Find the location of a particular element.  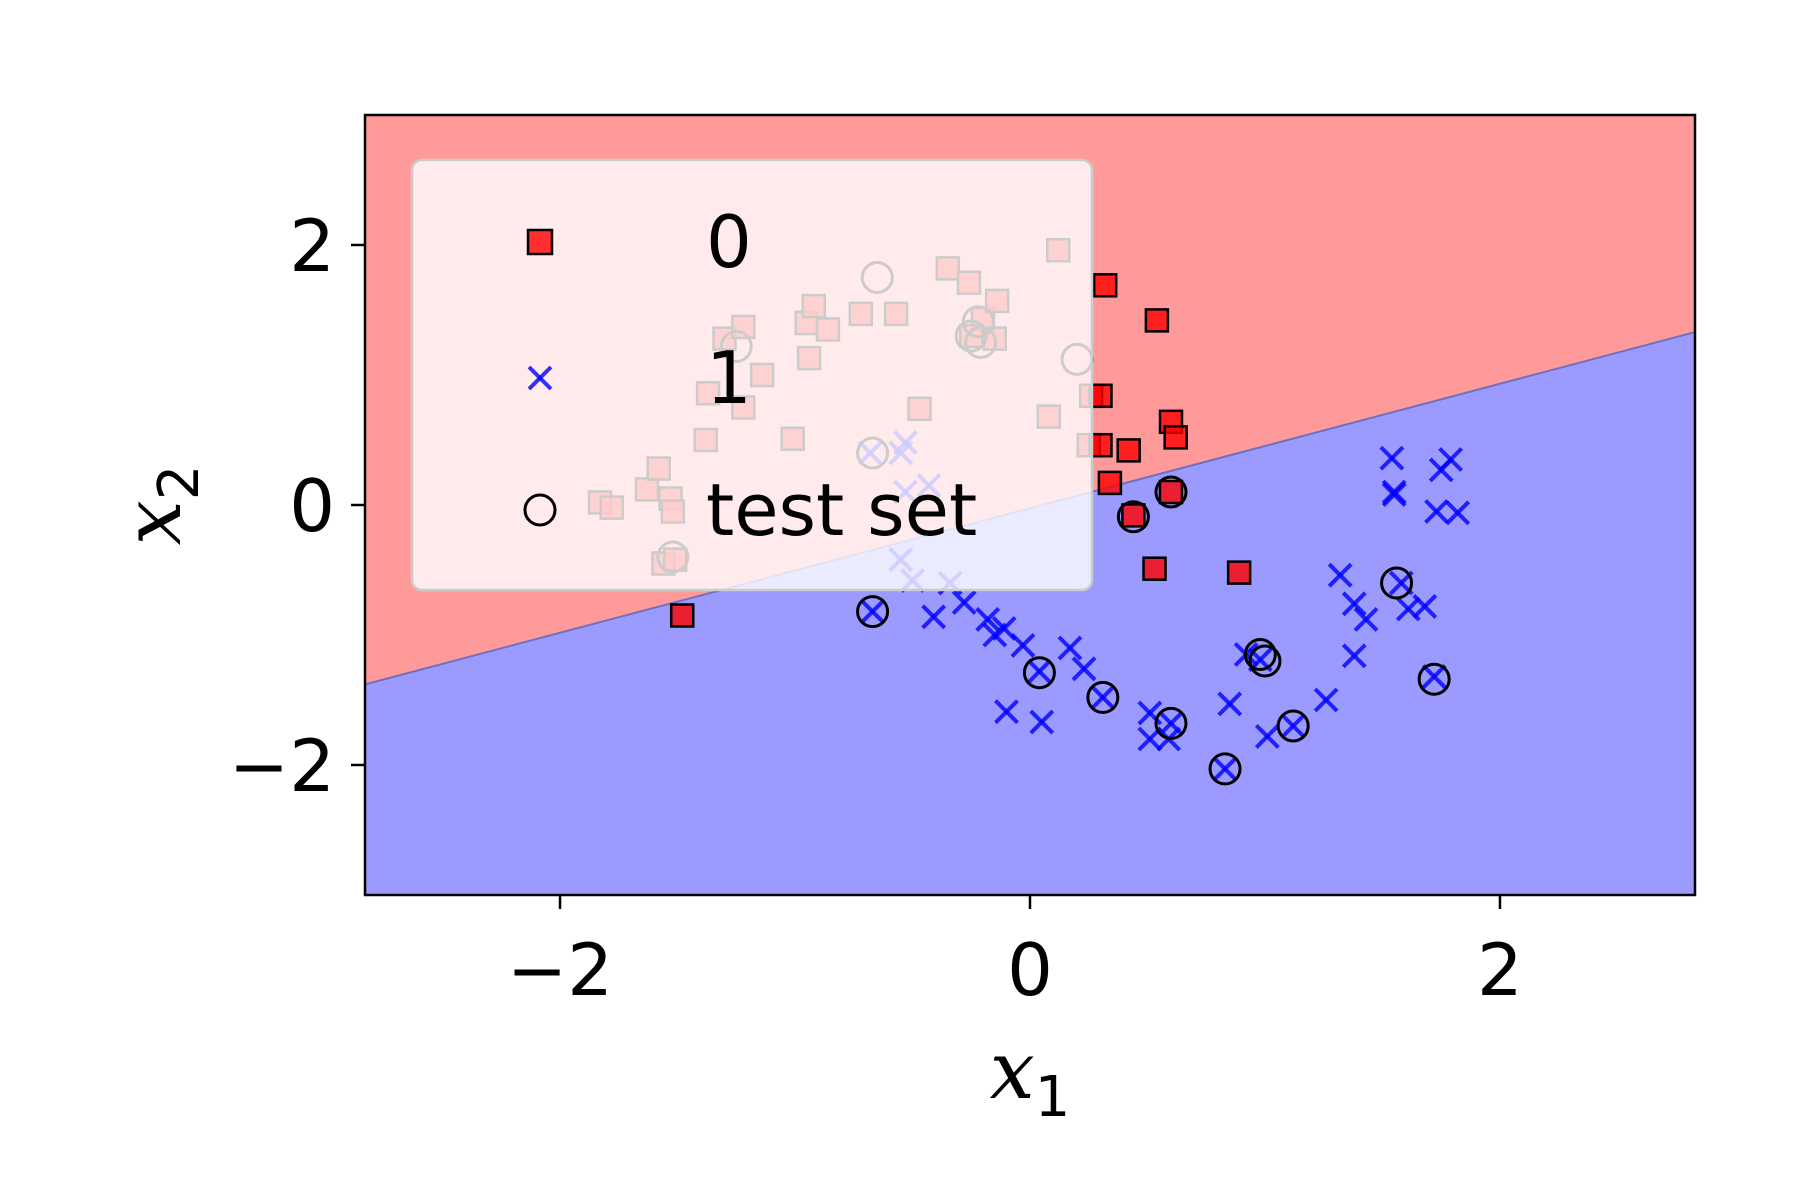

legend-label-class-0: 0 is located at coordinates (729, 242).